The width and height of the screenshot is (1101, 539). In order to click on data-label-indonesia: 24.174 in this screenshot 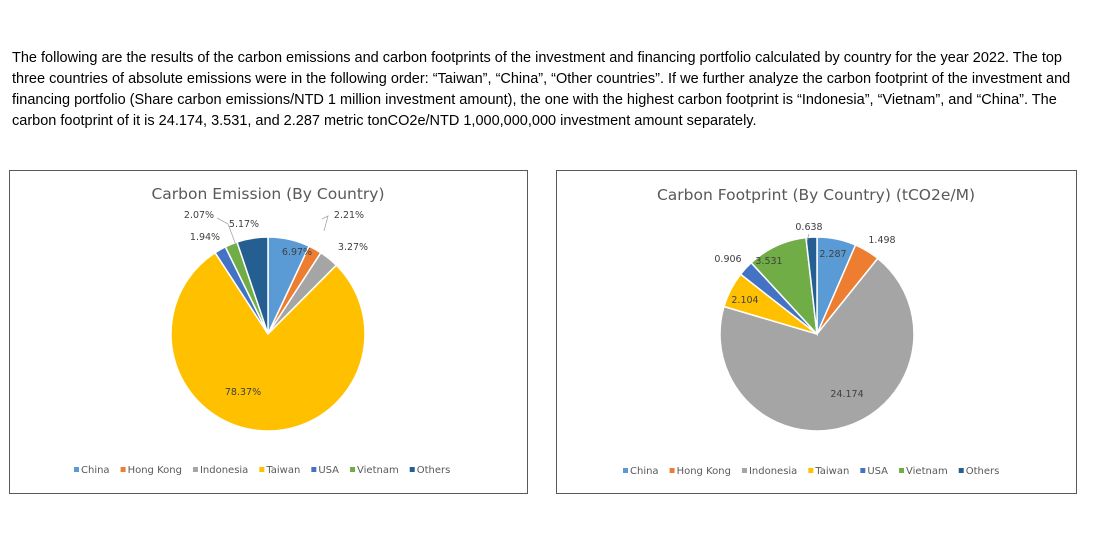, I will do `click(846, 394)`.